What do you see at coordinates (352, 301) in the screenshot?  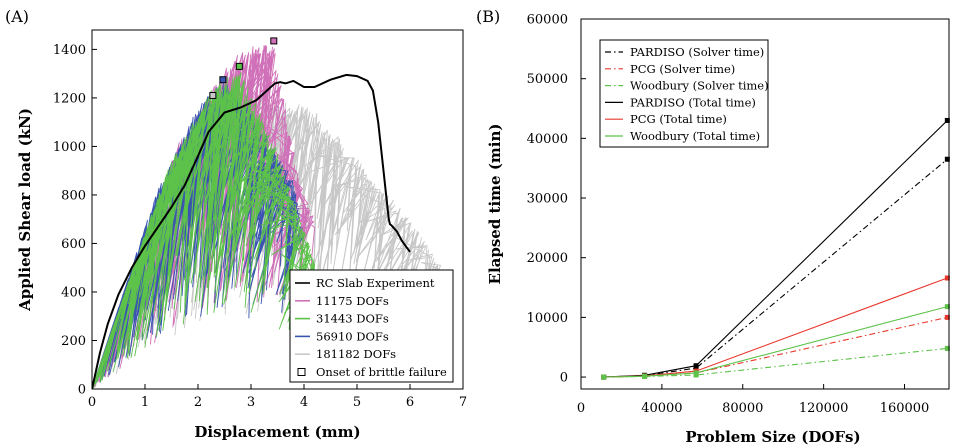 I see `legend-a-label: 11175 DOFs` at bounding box center [352, 301].